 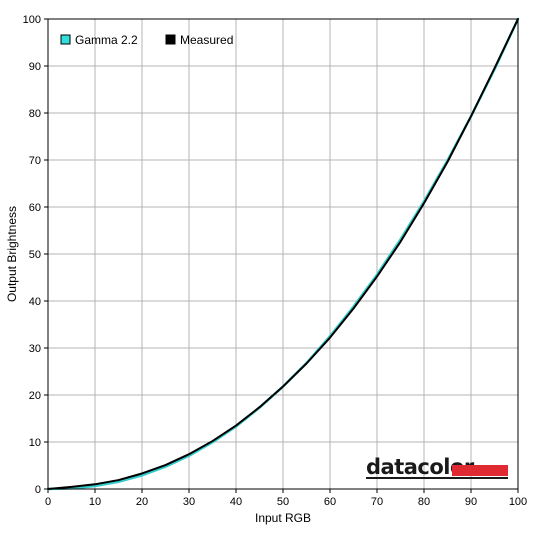 What do you see at coordinates (35, 349) in the screenshot?
I see `y-tick-label: 30` at bounding box center [35, 349].